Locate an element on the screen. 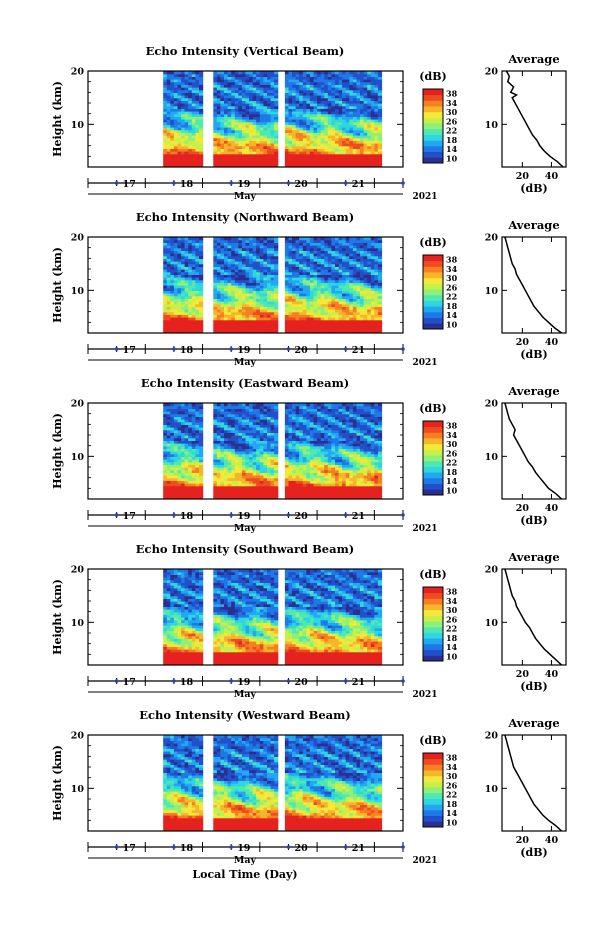  colorbar-tick-label: 34 is located at coordinates (452, 269).